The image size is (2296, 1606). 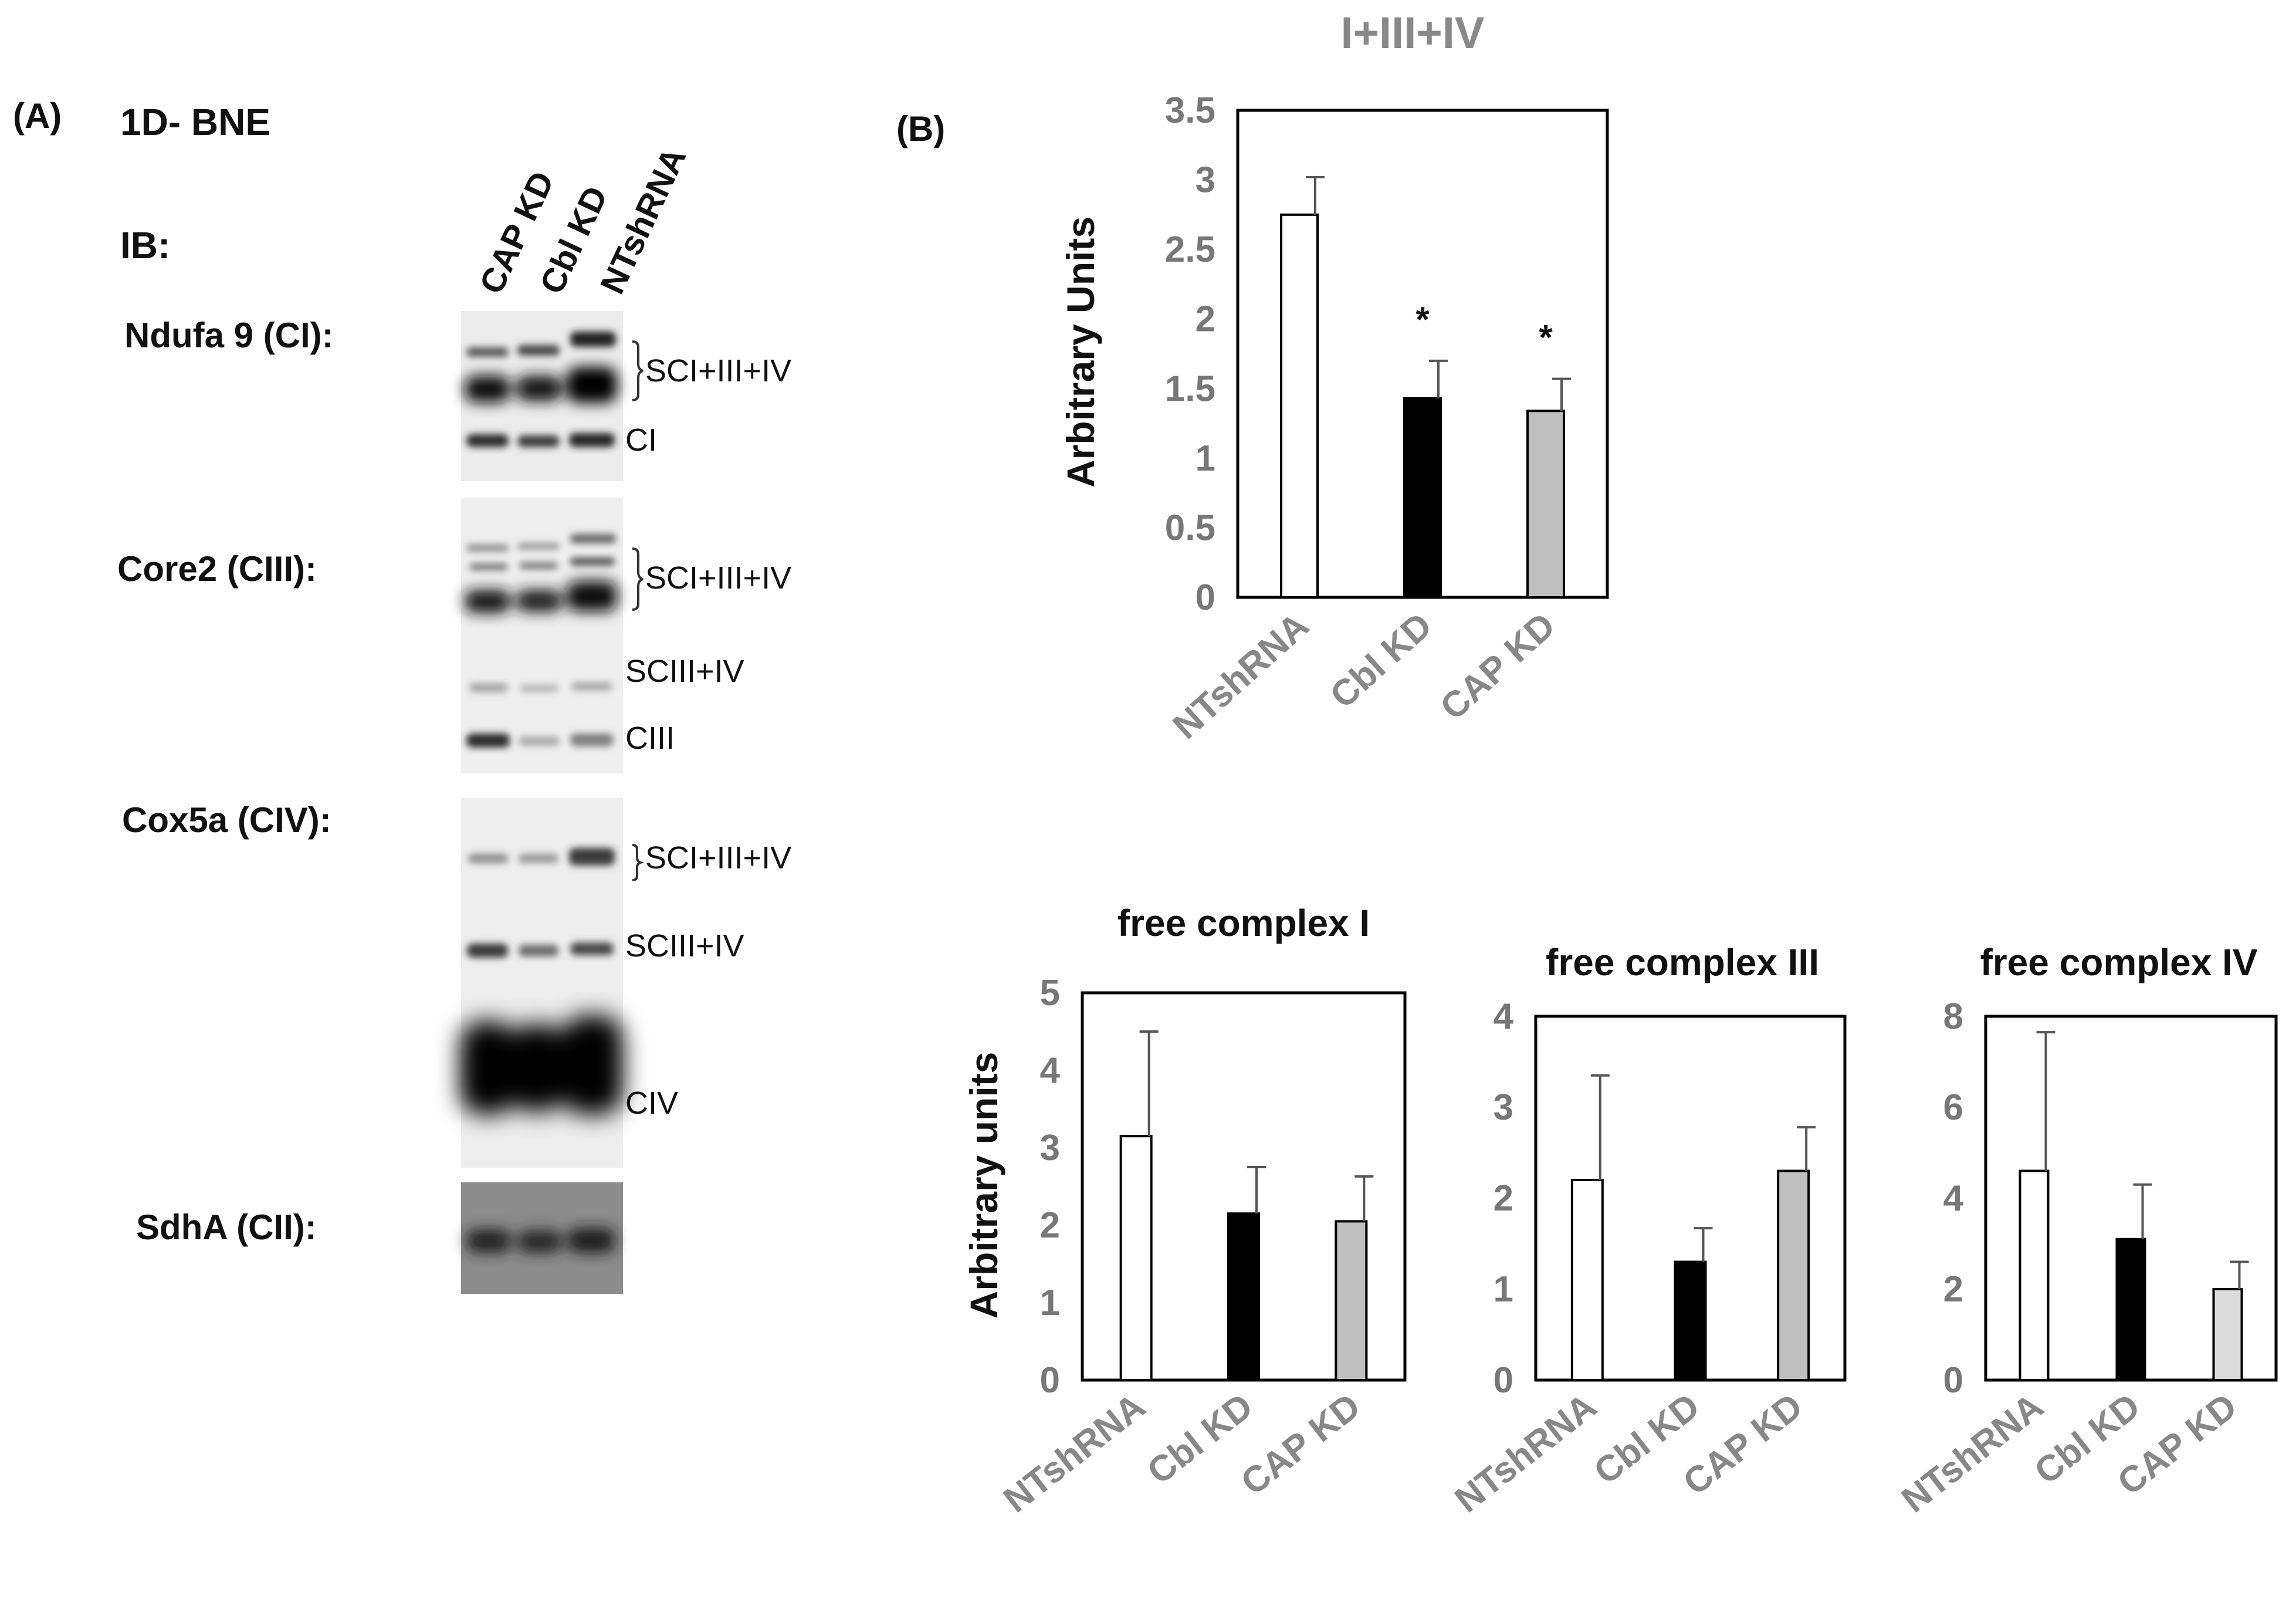 What do you see at coordinates (651, 1103) in the screenshot?
I see `band-label-civ: CIV` at bounding box center [651, 1103].